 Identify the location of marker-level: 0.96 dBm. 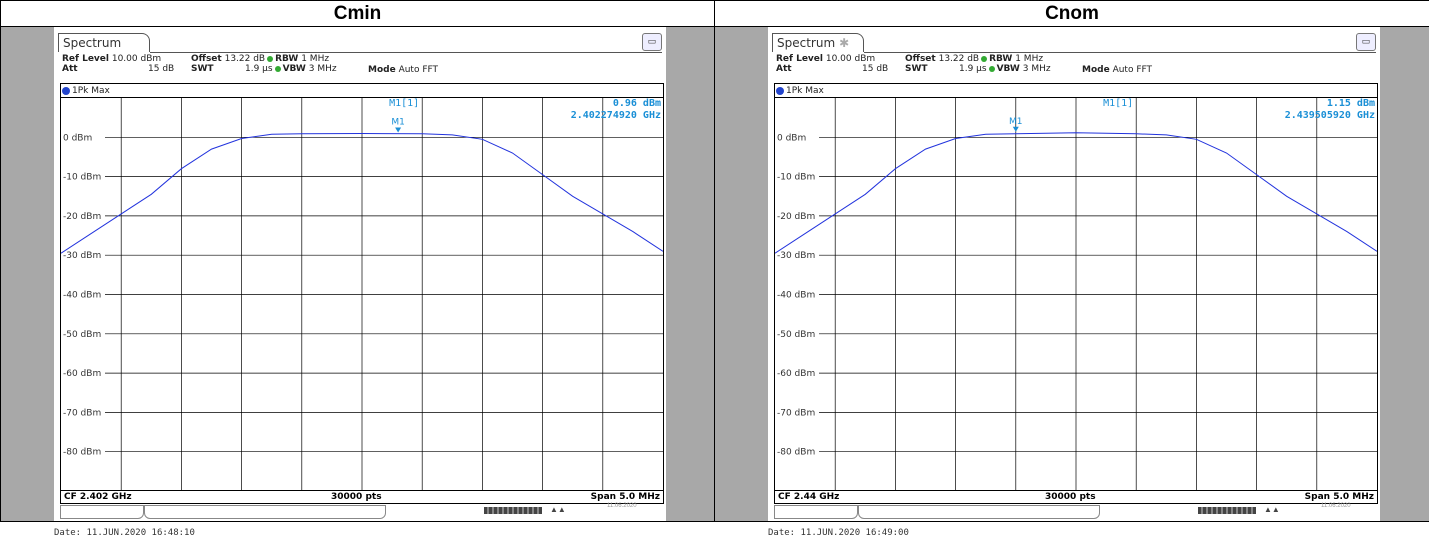
(637, 103).